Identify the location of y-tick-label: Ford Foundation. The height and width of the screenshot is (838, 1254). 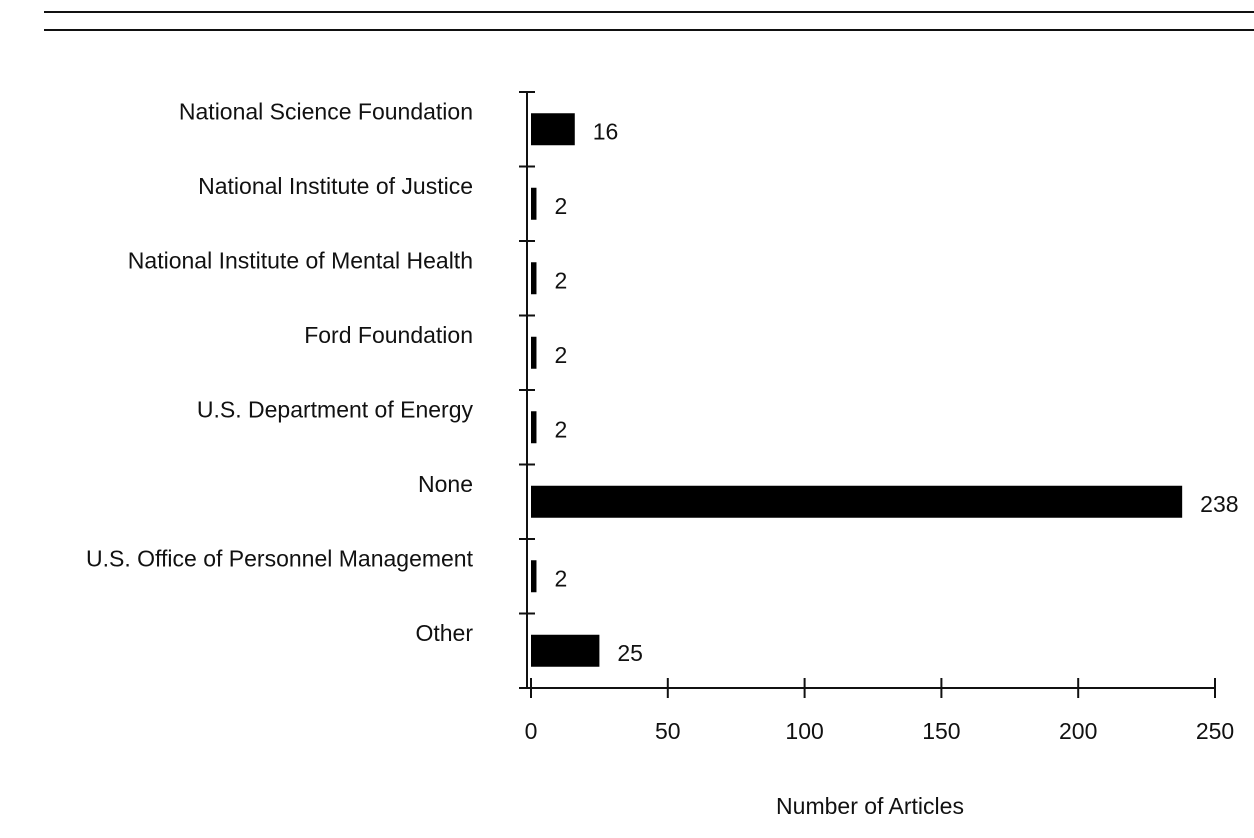
(388, 335).